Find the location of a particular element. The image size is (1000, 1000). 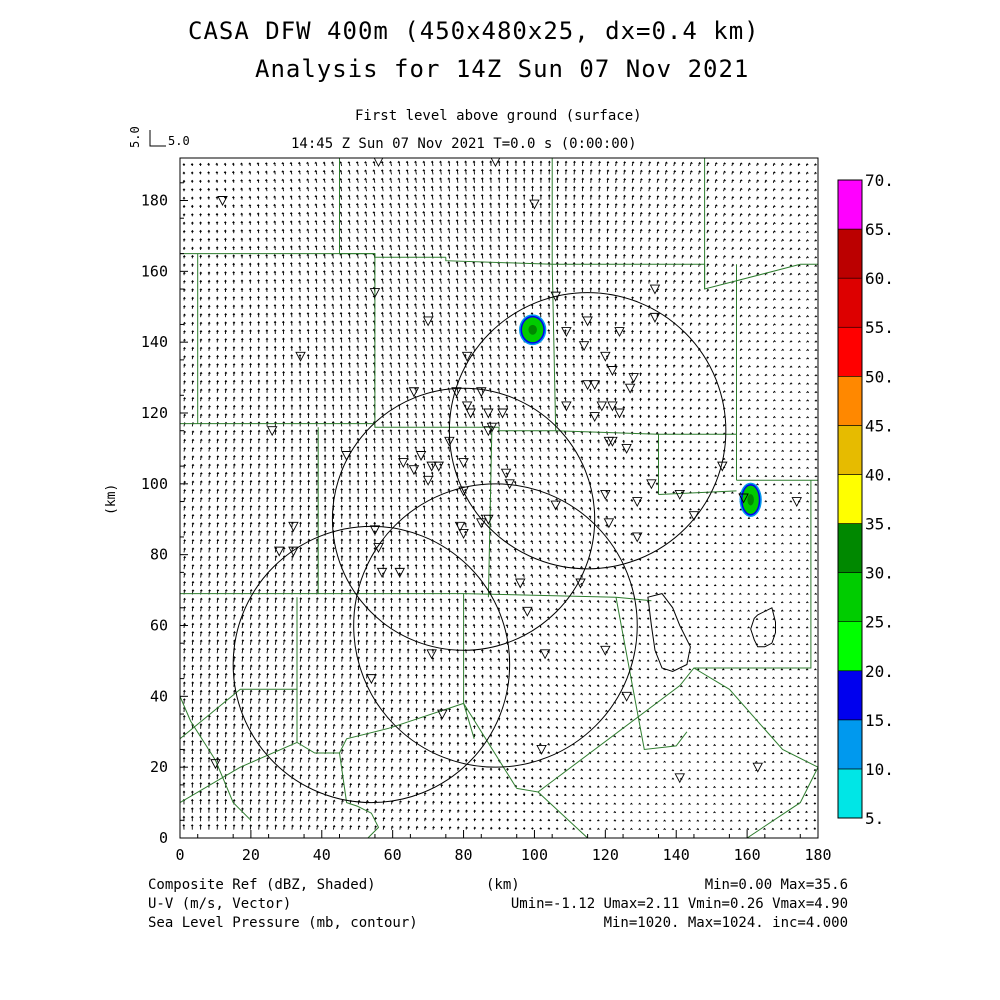

radar-range-ring is located at coordinates (587, 431).